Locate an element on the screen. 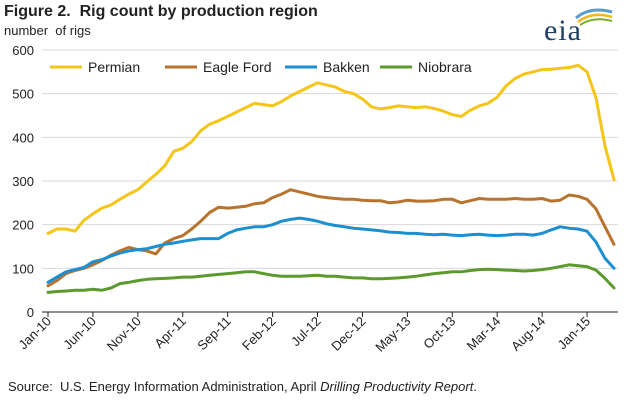 Image resolution: width=624 pixels, height=400 pixels. source-report-name: Drilling Productivity Report is located at coordinates (397, 386).